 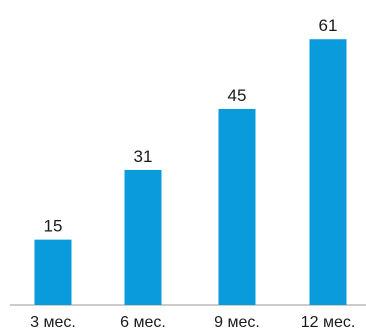 I want to click on x-tick-label-3: 9 мес., so click(x=237, y=322).